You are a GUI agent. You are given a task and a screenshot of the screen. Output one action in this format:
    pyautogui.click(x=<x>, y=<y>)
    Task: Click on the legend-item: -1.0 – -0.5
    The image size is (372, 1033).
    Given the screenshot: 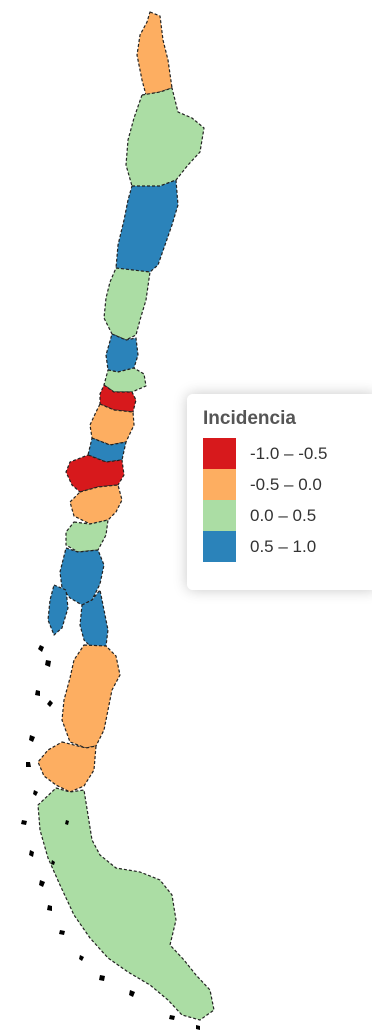 What is the action you would take?
    pyautogui.click(x=287, y=453)
    